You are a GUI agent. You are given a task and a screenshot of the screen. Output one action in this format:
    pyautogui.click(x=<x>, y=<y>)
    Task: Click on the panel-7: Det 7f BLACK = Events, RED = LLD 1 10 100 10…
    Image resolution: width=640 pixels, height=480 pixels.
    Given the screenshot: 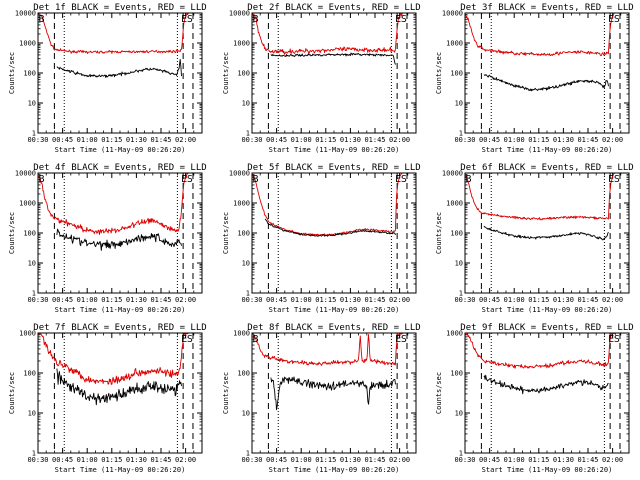 What is the action you would take?
    pyautogui.click(x=107, y=398)
    